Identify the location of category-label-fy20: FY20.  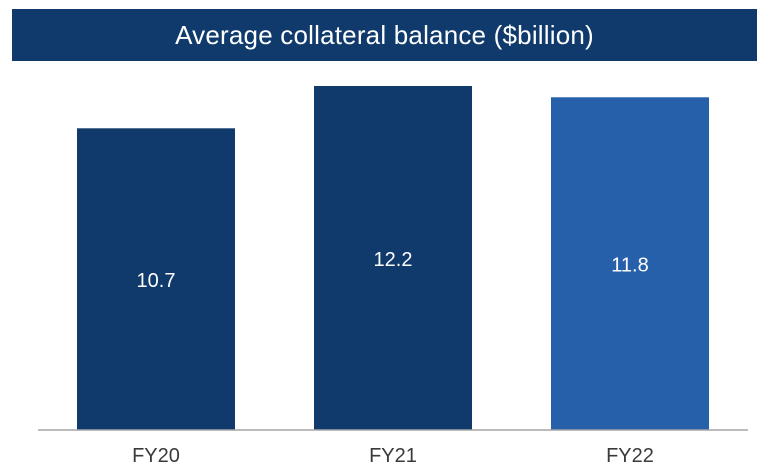
(156, 456).